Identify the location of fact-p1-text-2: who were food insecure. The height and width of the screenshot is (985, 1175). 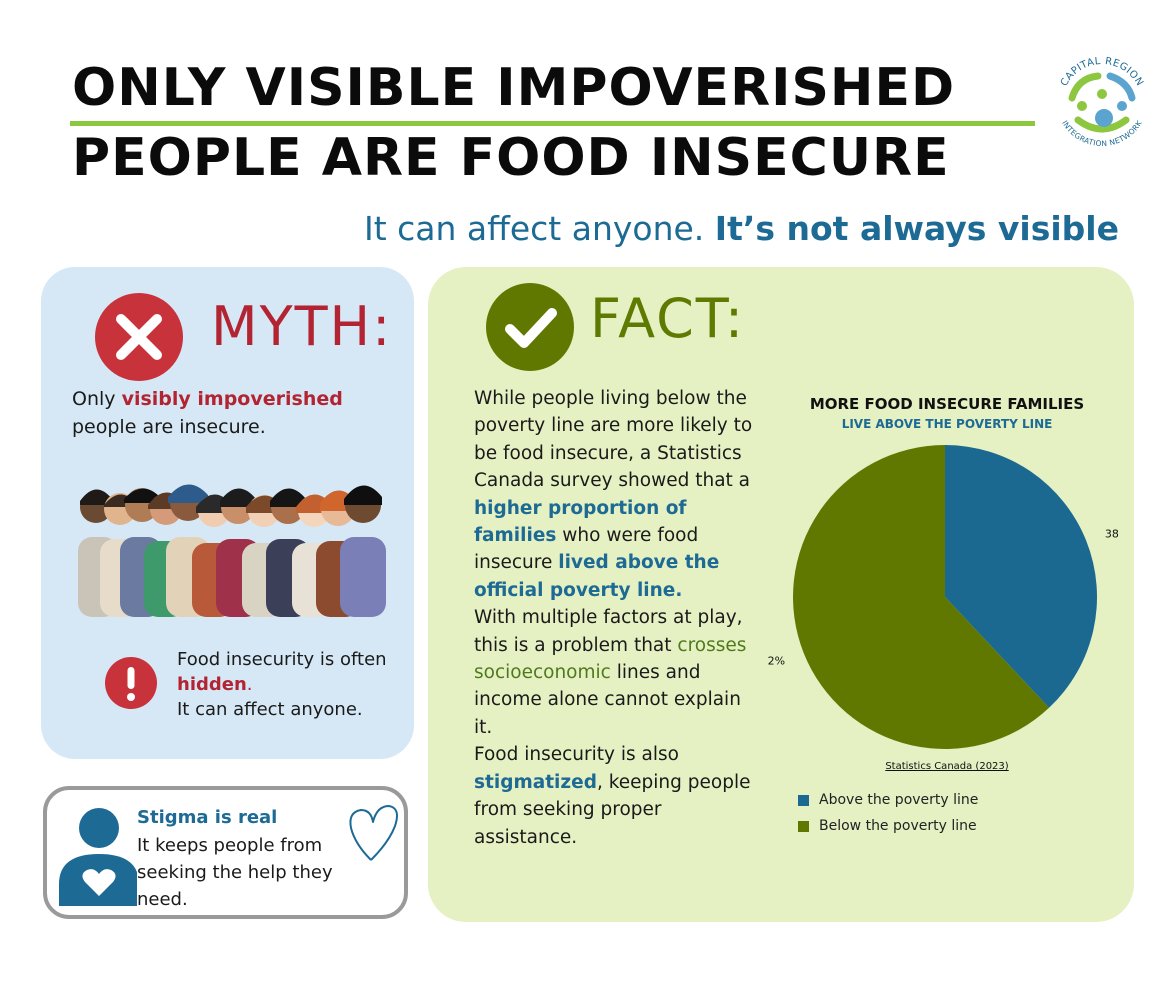
(586, 549).